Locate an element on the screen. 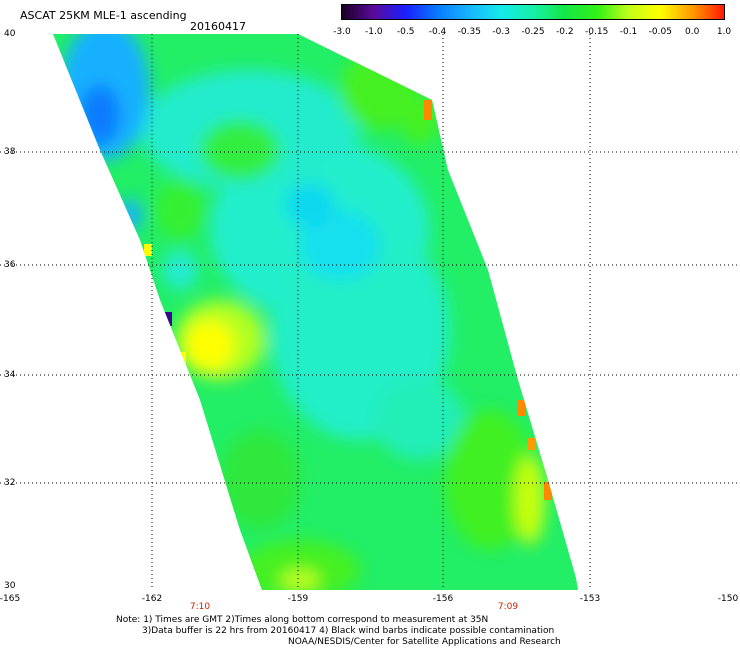  colorbar-tick-label: -0.1 is located at coordinates (628, 32).